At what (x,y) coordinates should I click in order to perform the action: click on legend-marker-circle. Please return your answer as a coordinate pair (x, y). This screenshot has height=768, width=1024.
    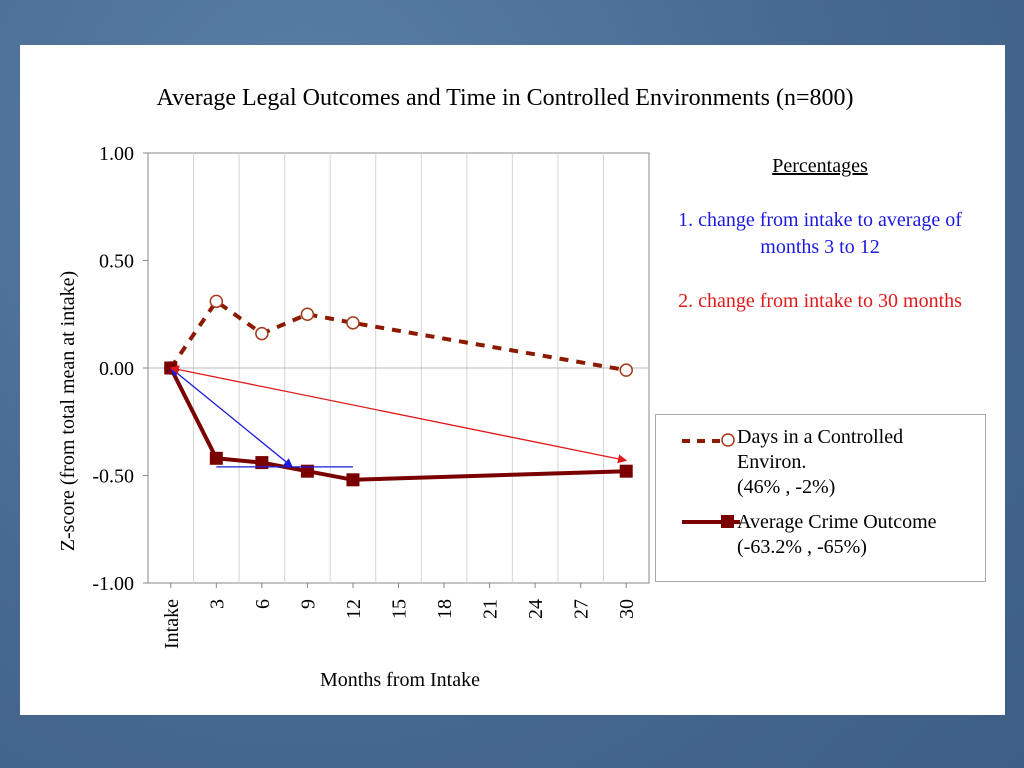
    Looking at the image, I should click on (708, 440).